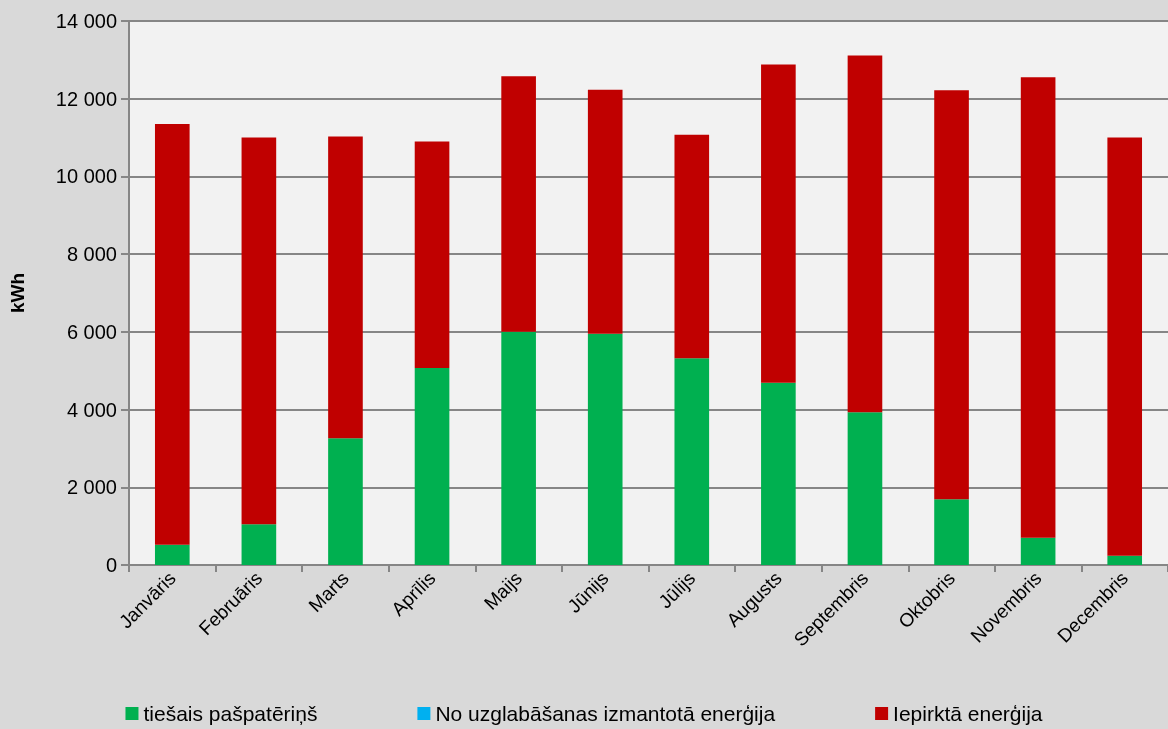 This screenshot has height=729, width=1168. What do you see at coordinates (86, 21) in the screenshot?
I see `y-tick-label: 14 000` at bounding box center [86, 21].